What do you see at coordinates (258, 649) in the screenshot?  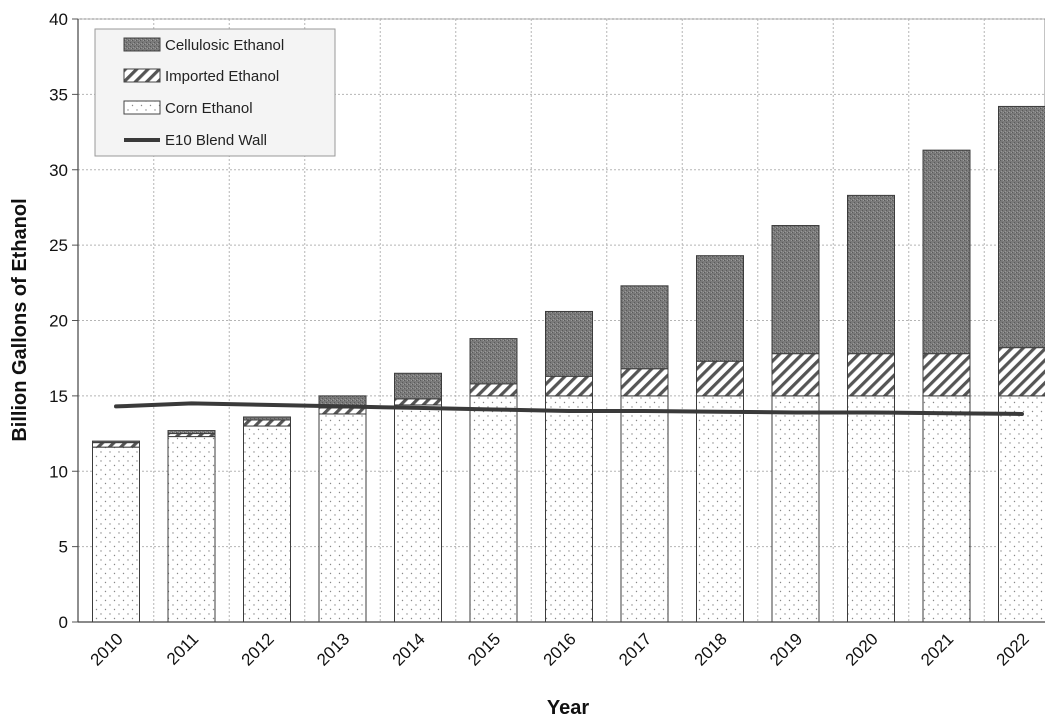 I see `x-tick-label: 2012` at bounding box center [258, 649].